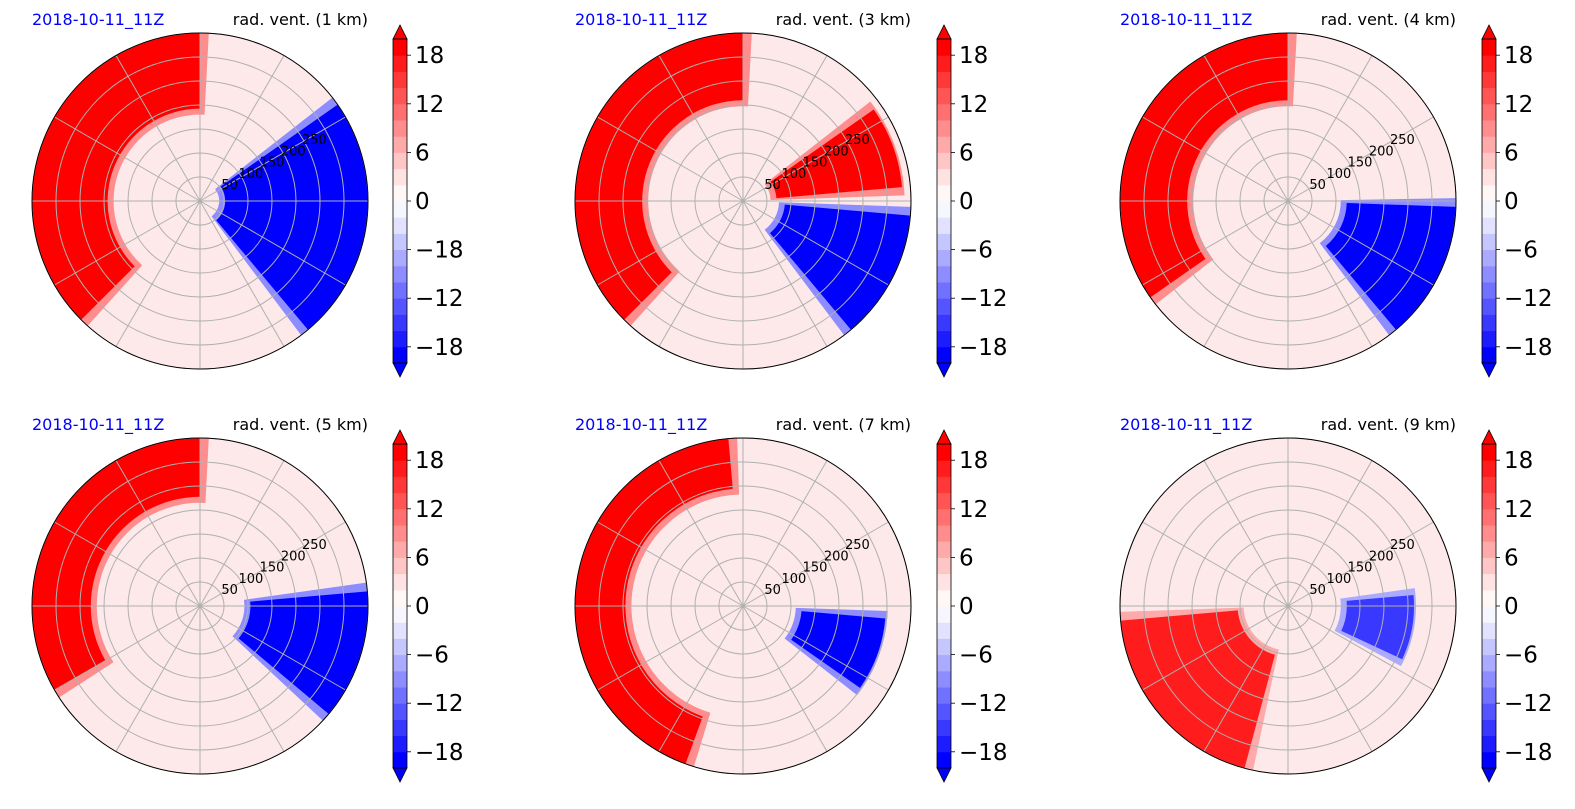 The height and width of the screenshot is (809, 1575). What do you see at coordinates (300, 19) in the screenshot?
I see `panel-title: rad. vent. (1 km)` at bounding box center [300, 19].